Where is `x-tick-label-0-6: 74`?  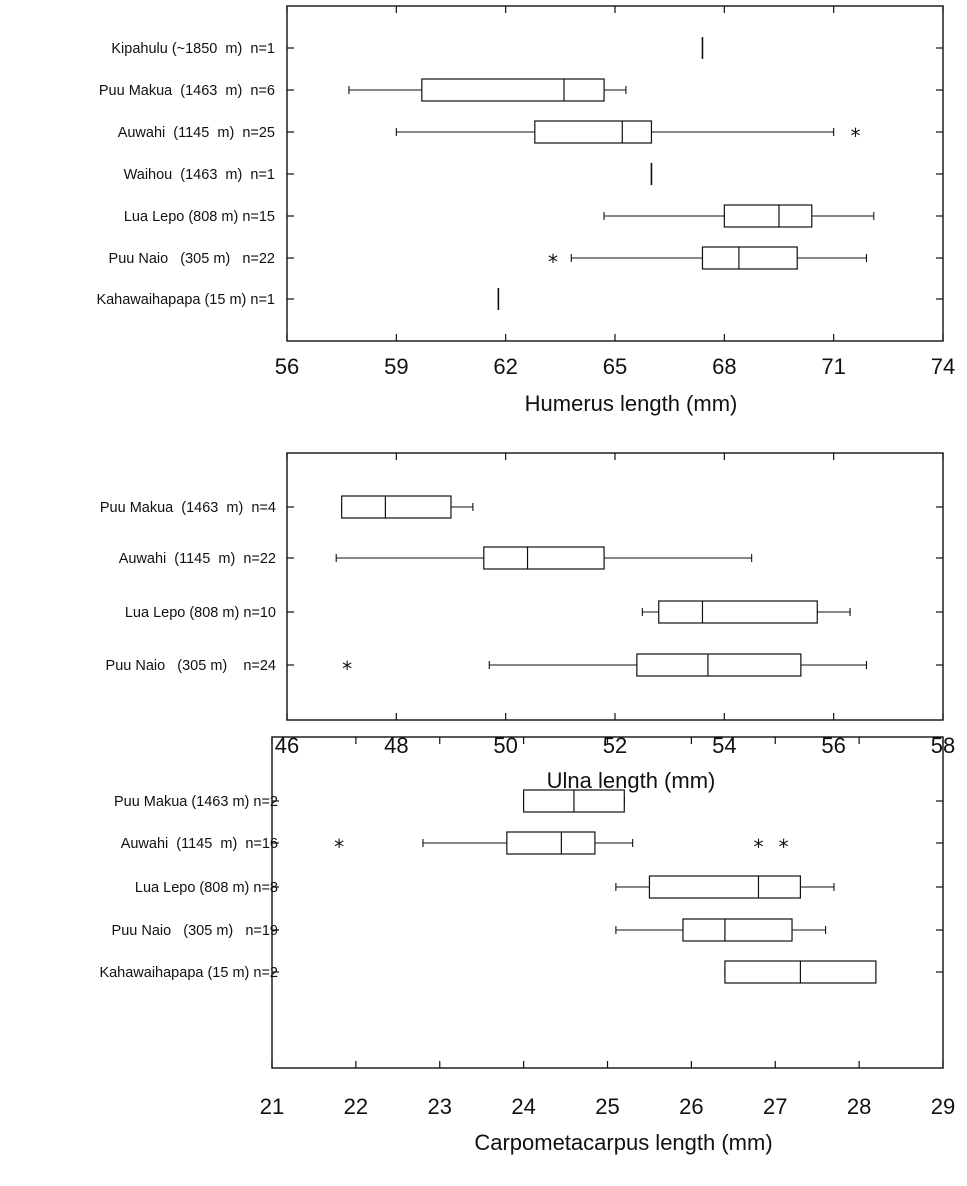
x-tick-label-0-6: 74 is located at coordinates (943, 366).